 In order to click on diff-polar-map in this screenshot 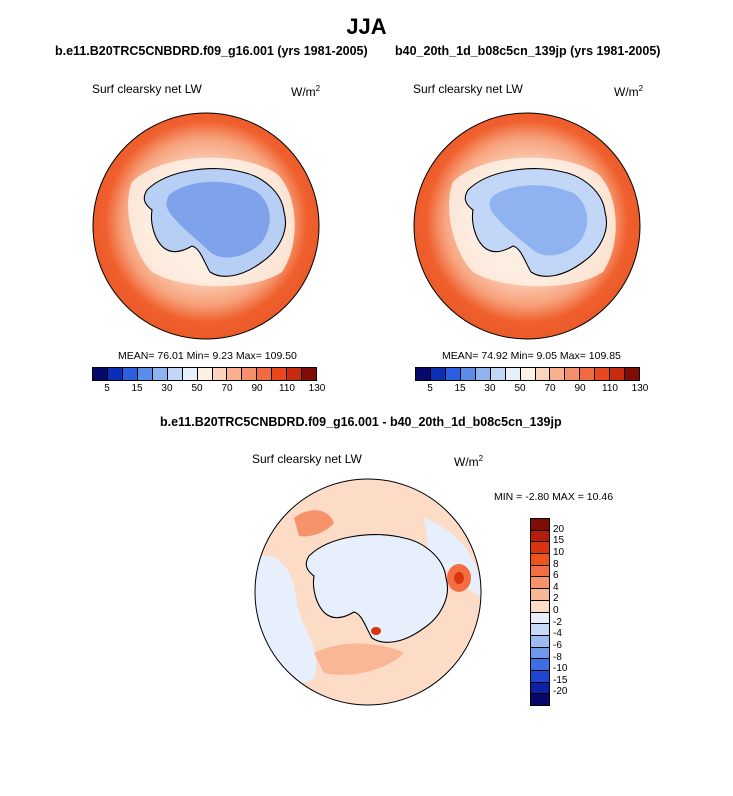, I will do `click(368, 592)`.